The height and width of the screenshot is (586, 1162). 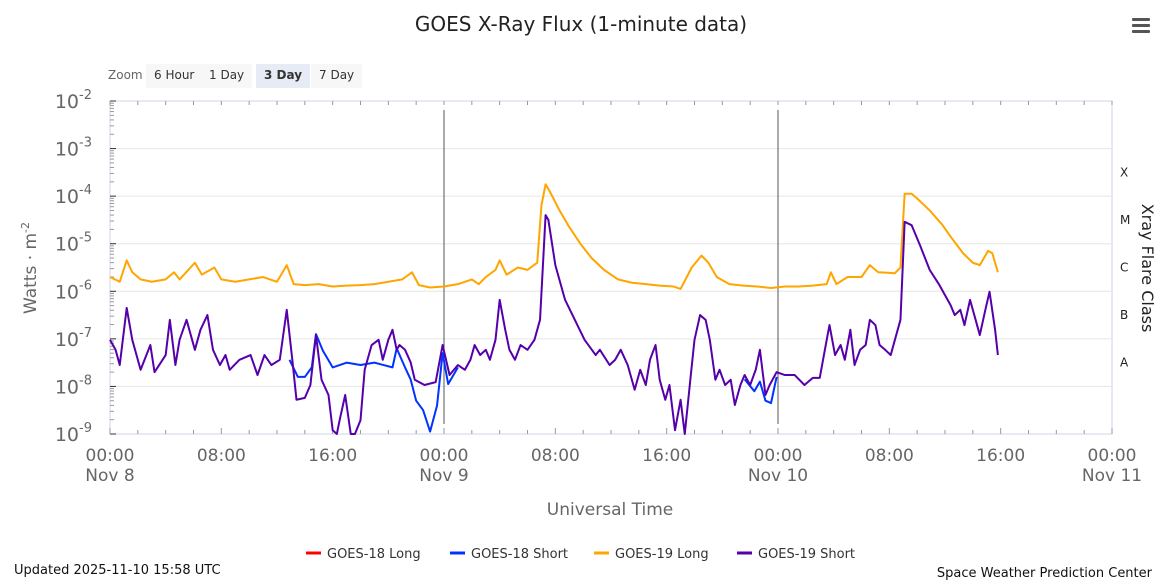 I want to click on x-axis-title: Universal Time, so click(x=610, y=510).